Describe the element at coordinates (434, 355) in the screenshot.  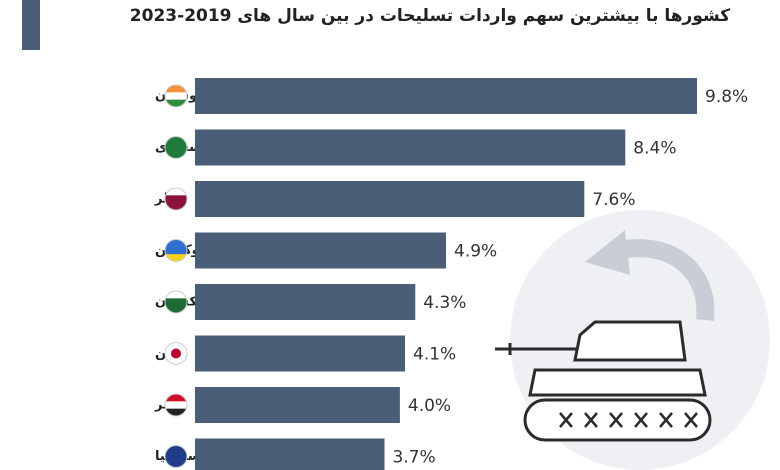
I see `value-label: 4.1%` at that location.